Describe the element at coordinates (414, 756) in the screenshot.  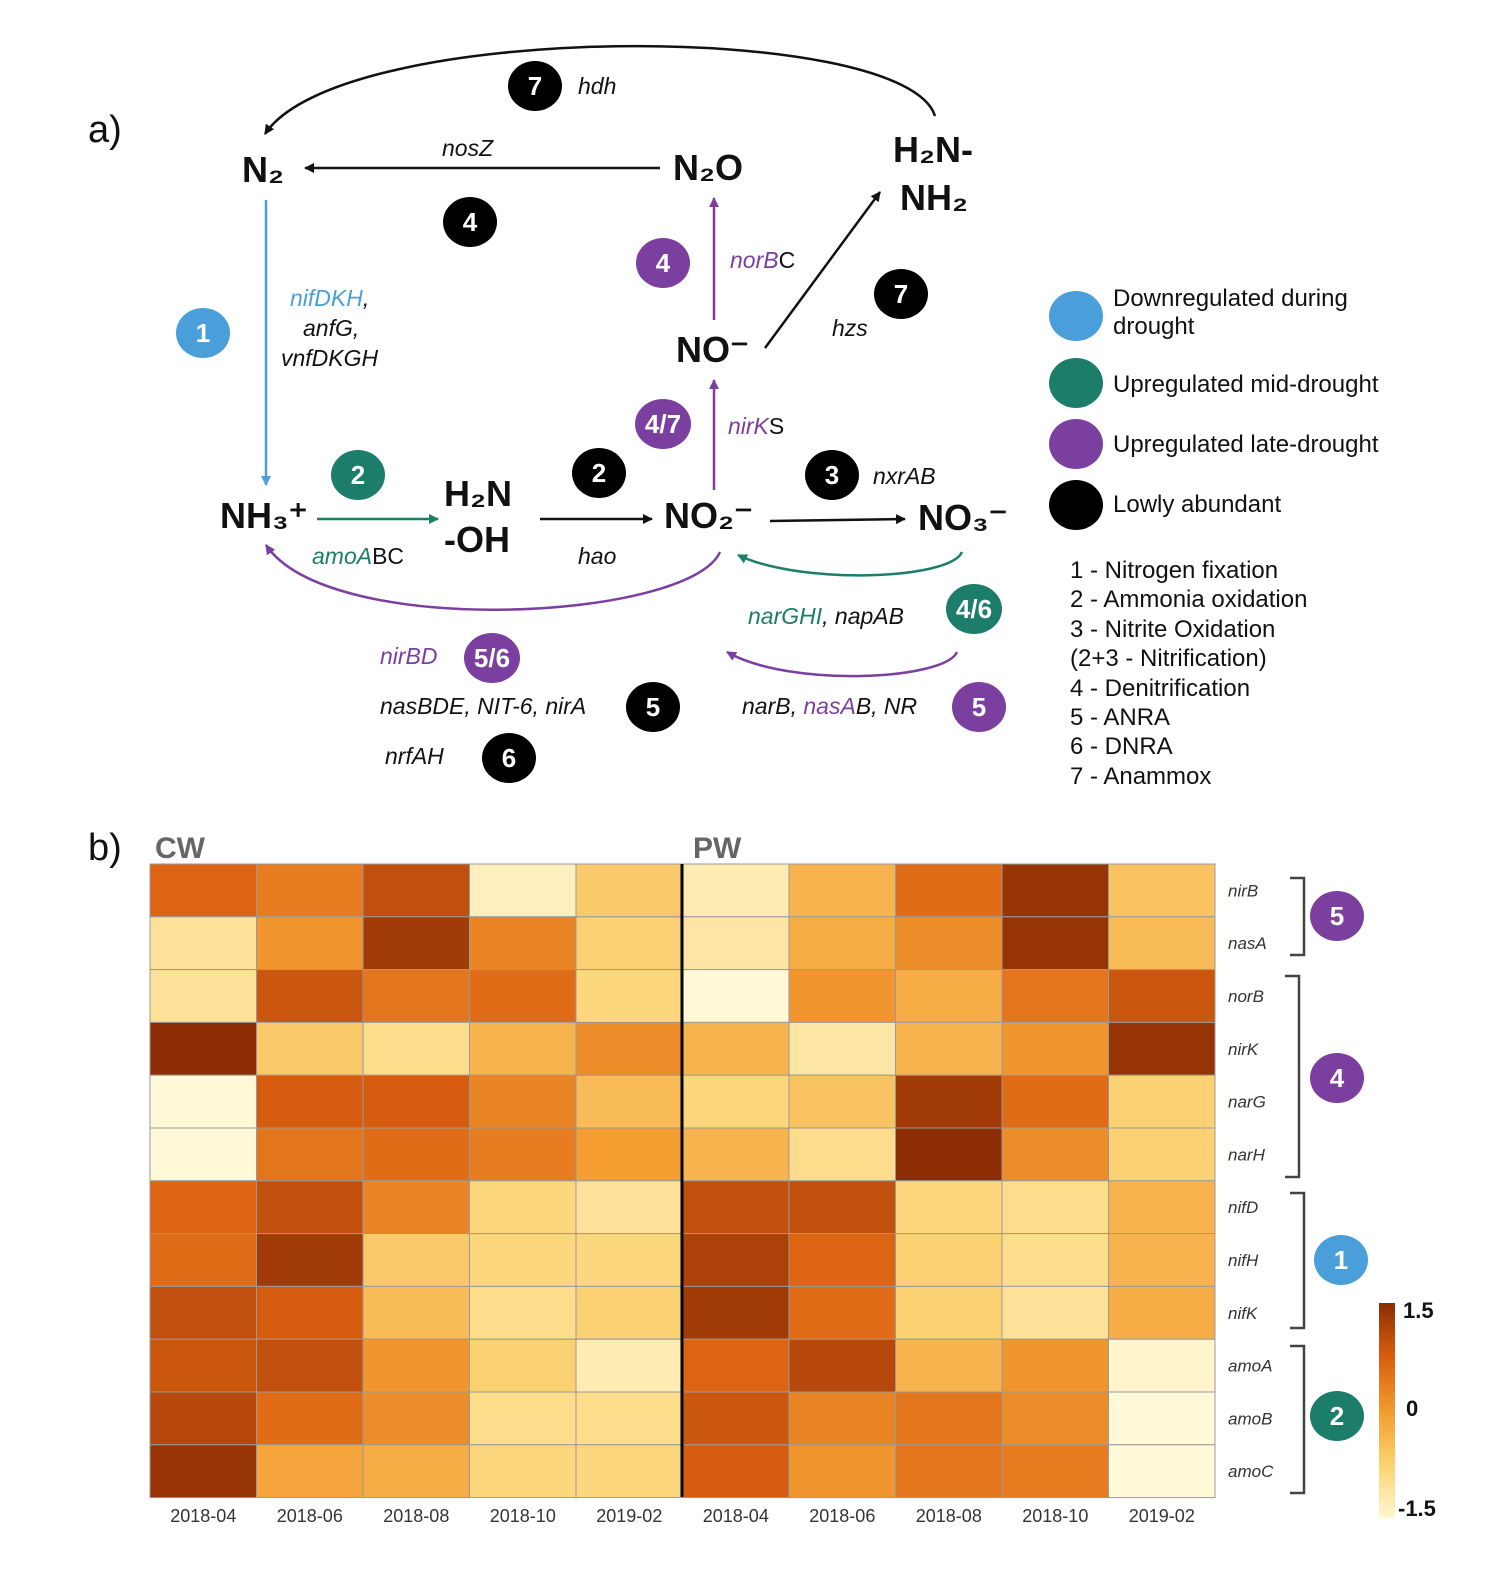
I see `gene-nrfah: nrfAH` at that location.